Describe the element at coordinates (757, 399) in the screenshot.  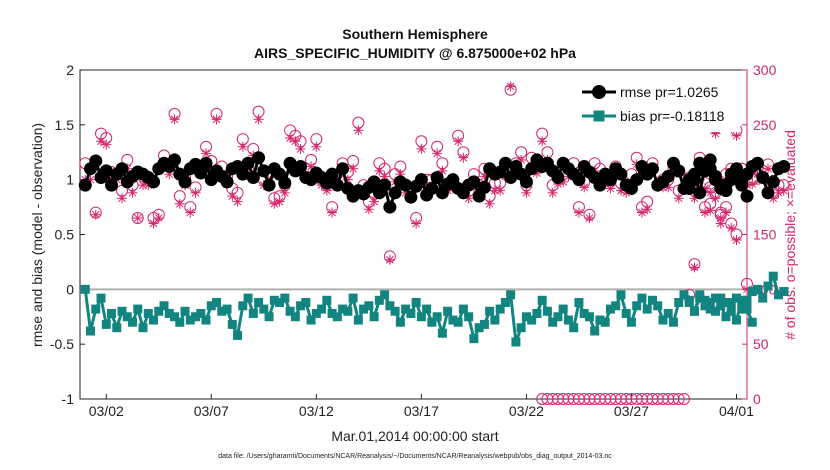
I see `y-right-tick-label: 0` at that location.